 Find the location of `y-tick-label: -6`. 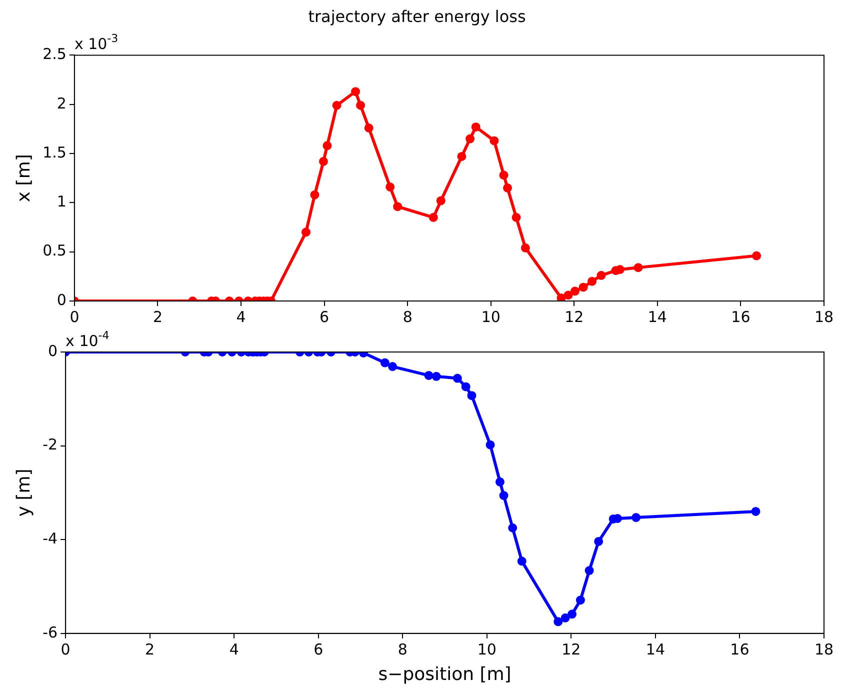

y-tick-label: -6 is located at coordinates (50, 632).